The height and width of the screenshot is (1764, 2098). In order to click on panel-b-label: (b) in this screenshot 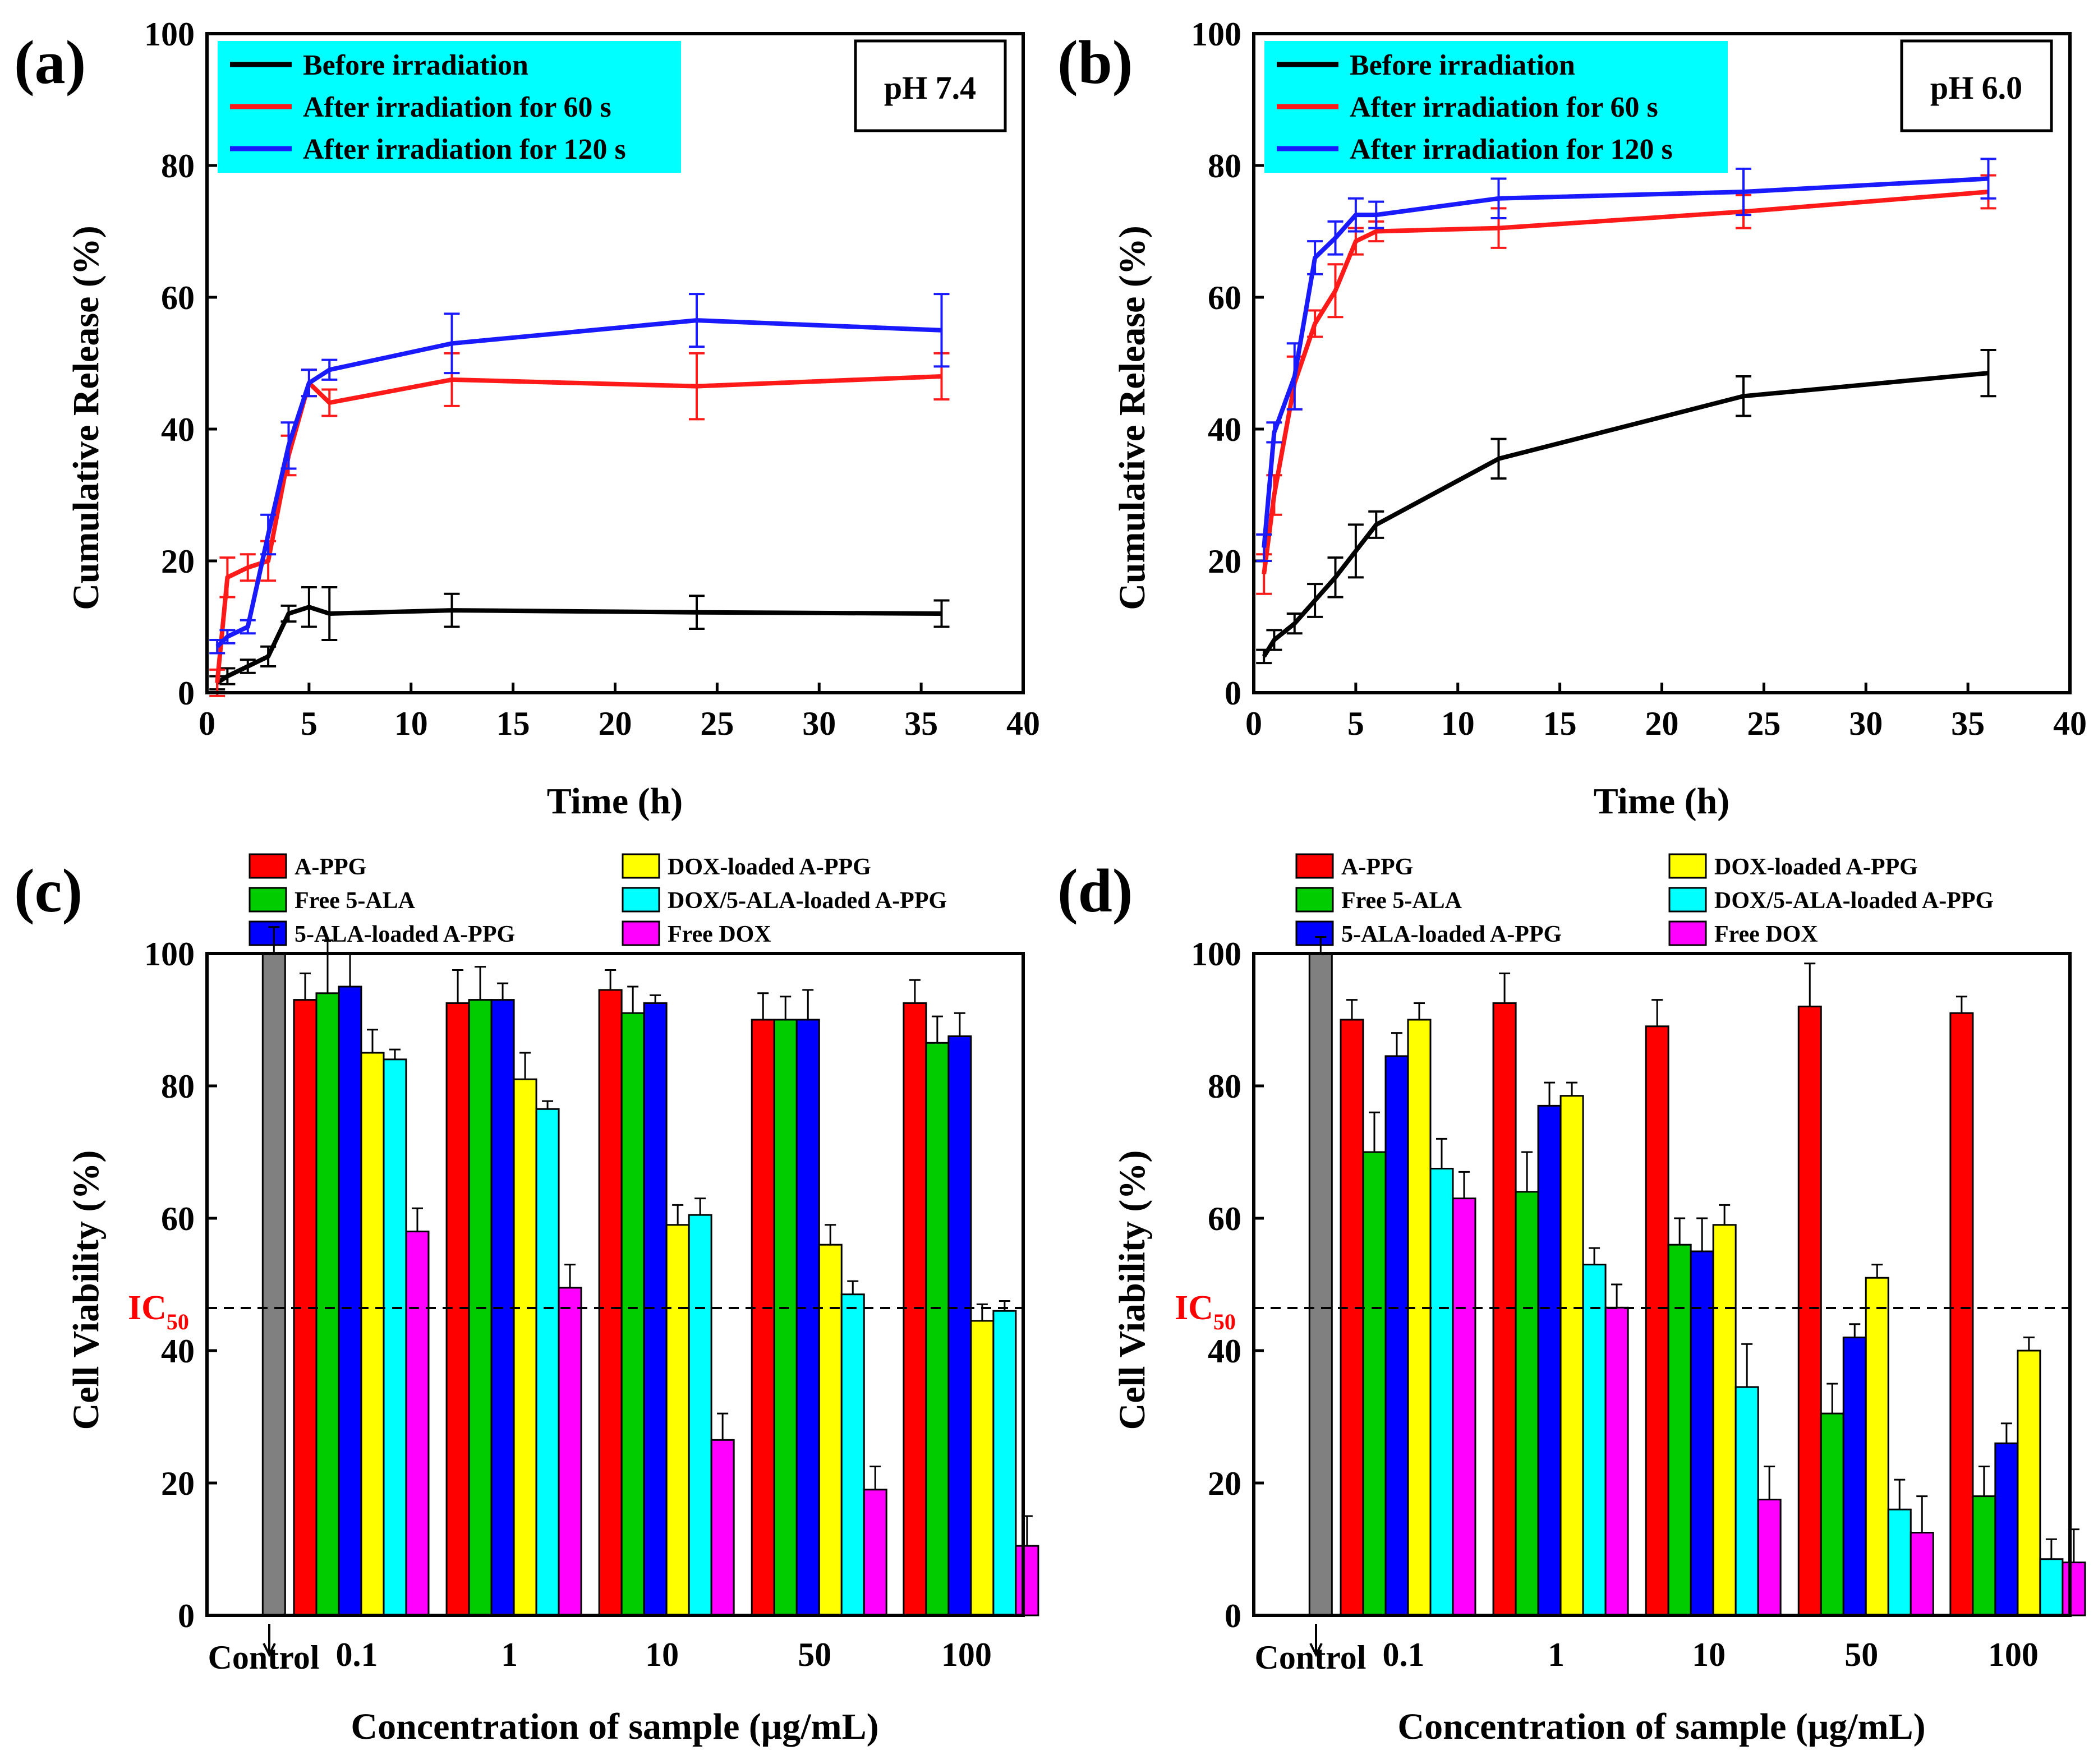, I will do `click(1095, 62)`.